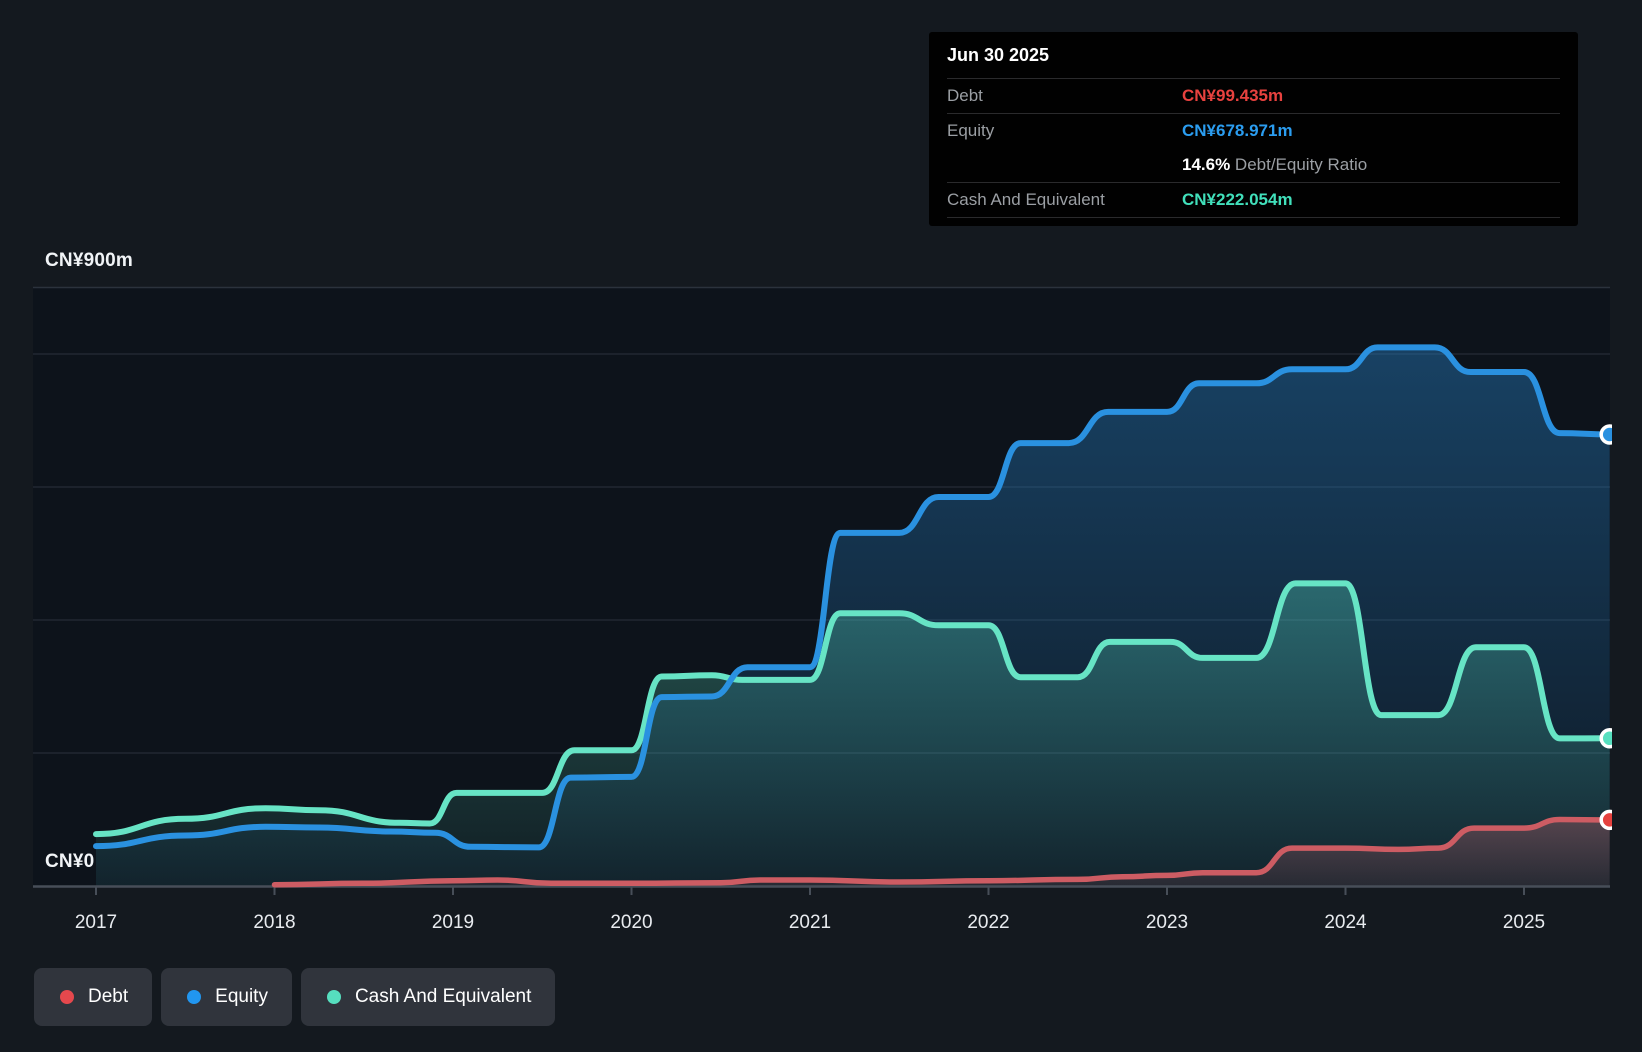 This screenshot has width=1642, height=1052. I want to click on chart-legend: Debt Equity Cash And Equivalent, so click(295, 997).